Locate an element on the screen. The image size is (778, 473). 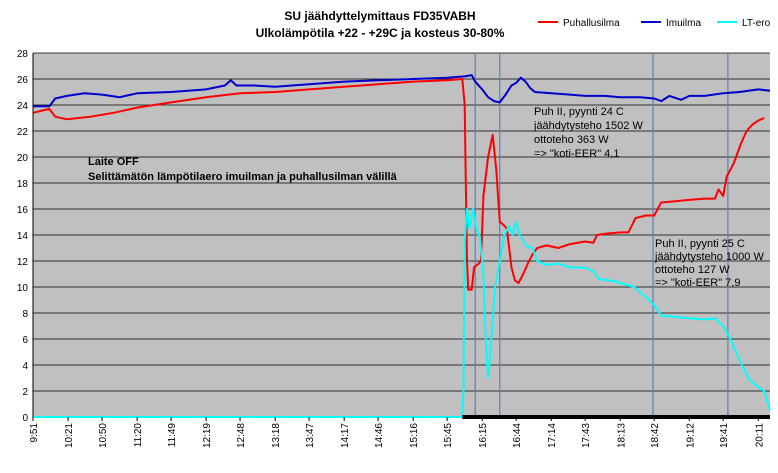
x-tick-label: 12:48 is located at coordinates (241, 435).